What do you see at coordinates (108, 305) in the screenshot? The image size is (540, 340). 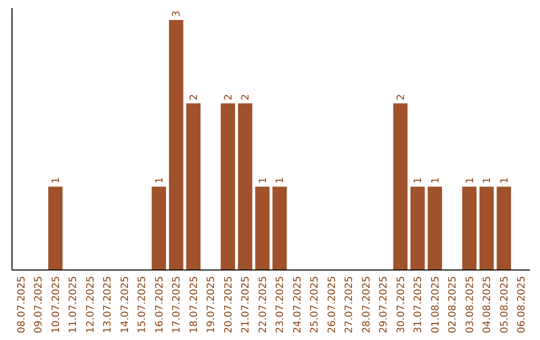 I see `x-tick-label: 13.07.2025` at bounding box center [108, 305].